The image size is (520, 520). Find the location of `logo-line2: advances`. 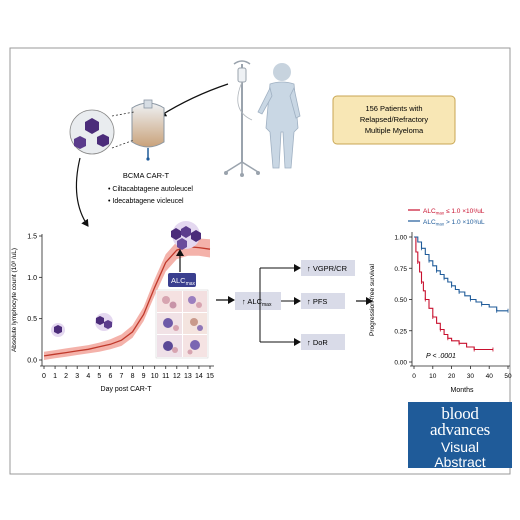

logo-line2: advances is located at coordinates (460, 429).